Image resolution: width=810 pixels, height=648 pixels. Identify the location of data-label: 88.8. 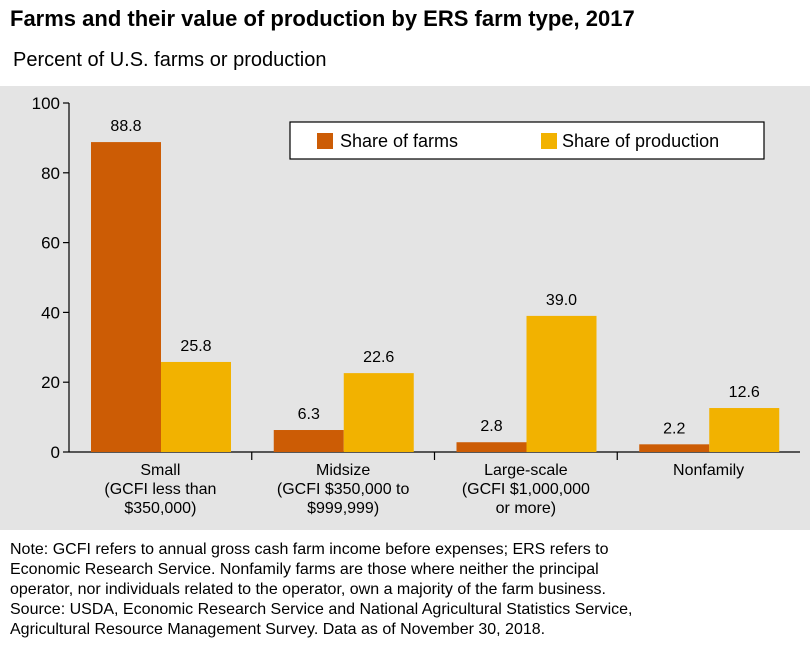
(125, 126).